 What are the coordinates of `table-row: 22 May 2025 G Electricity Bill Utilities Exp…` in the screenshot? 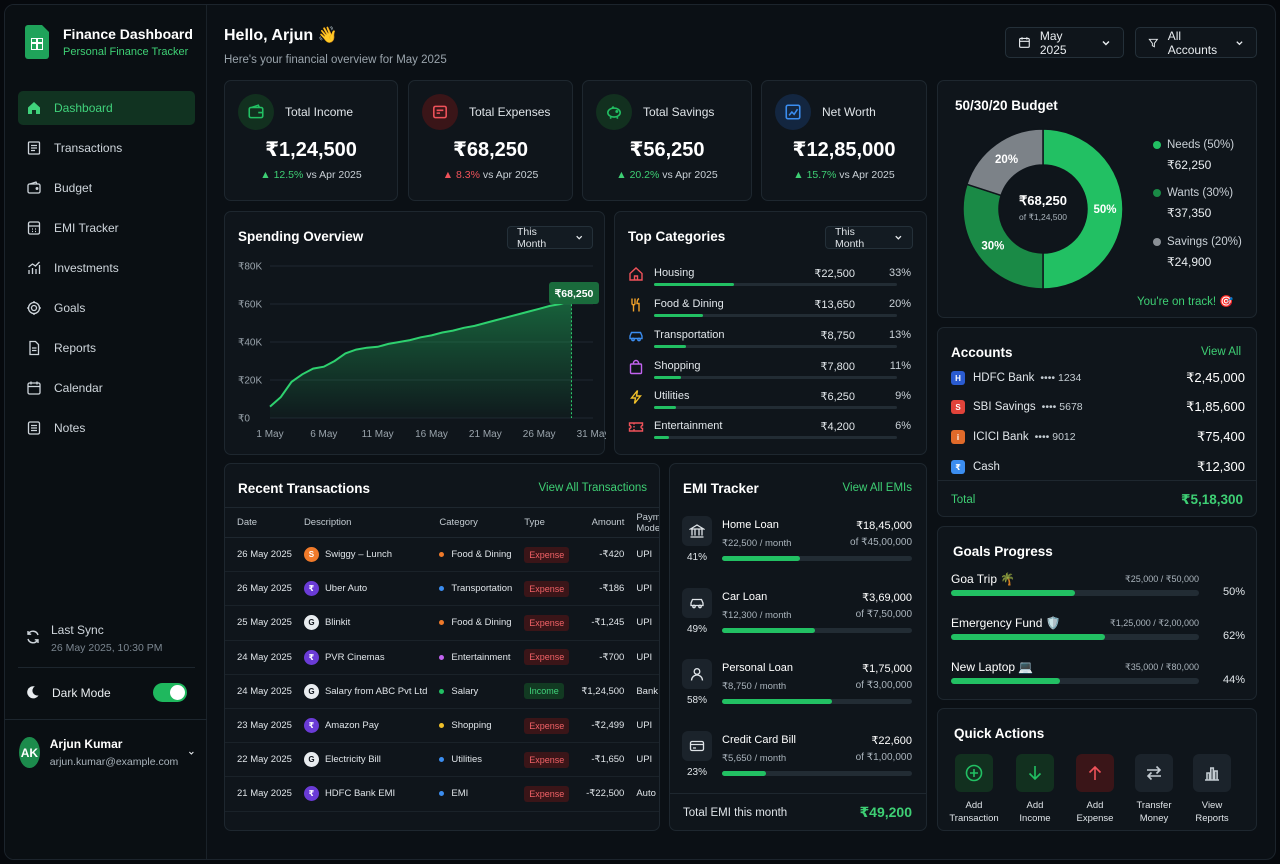 It's located at (442, 760).